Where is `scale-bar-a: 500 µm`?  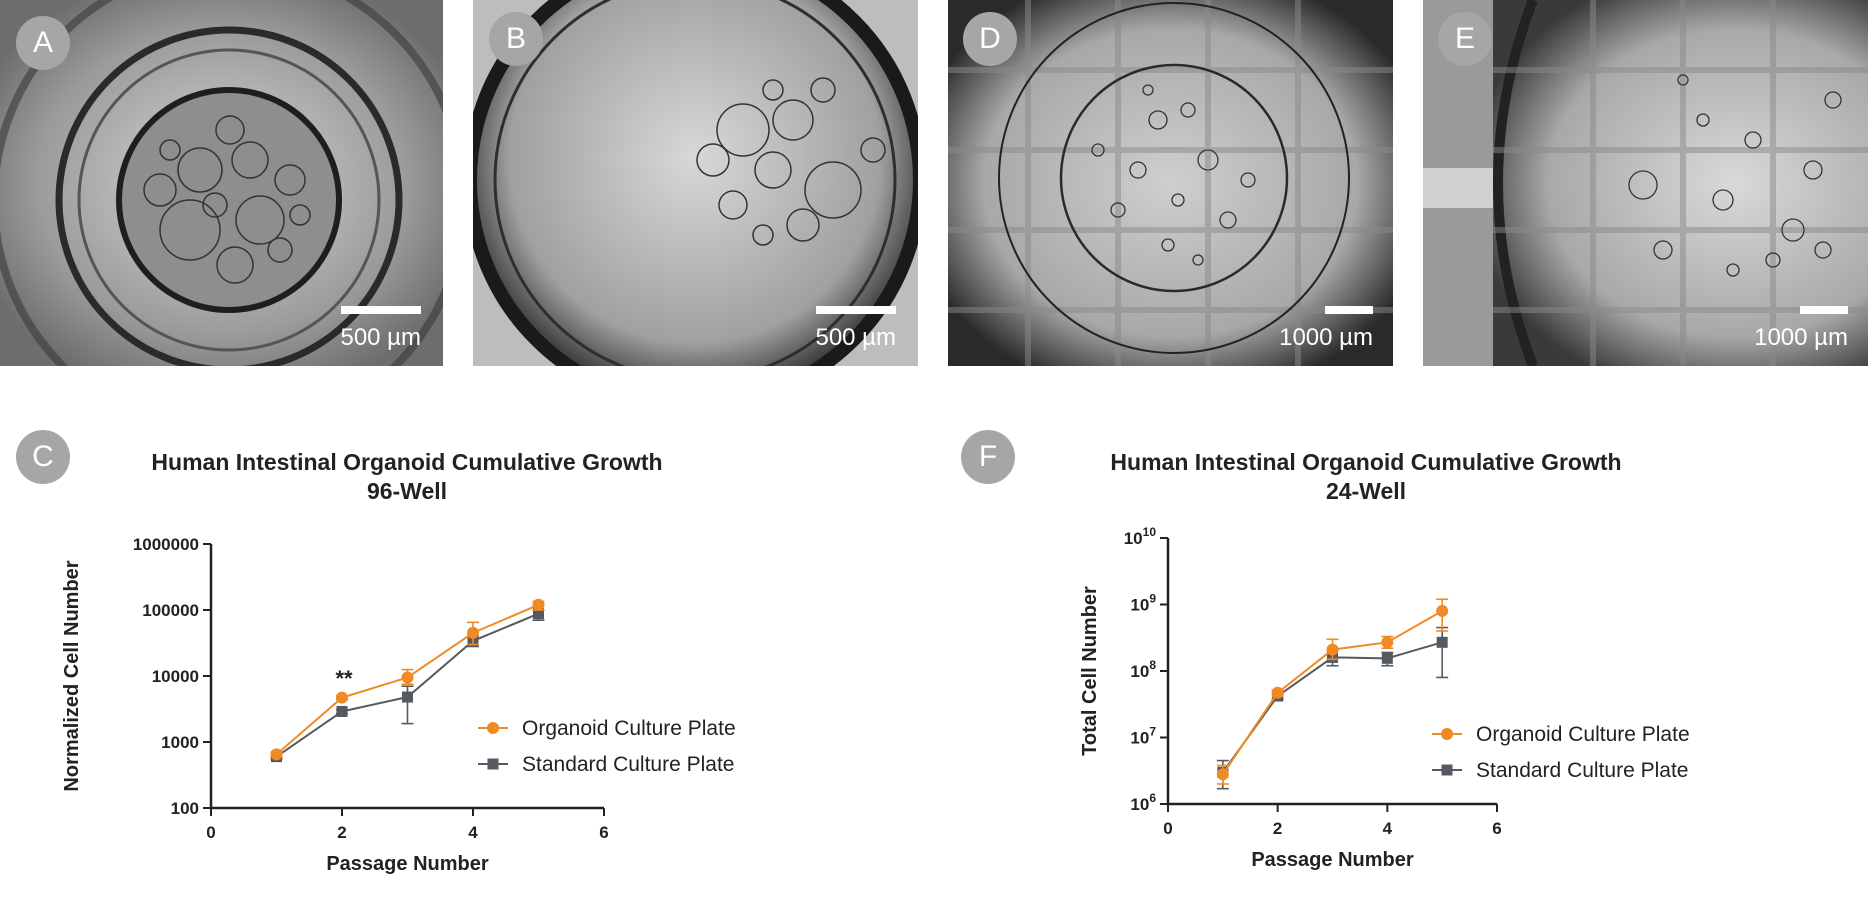
scale-bar-a: 500 µm is located at coordinates (380, 329).